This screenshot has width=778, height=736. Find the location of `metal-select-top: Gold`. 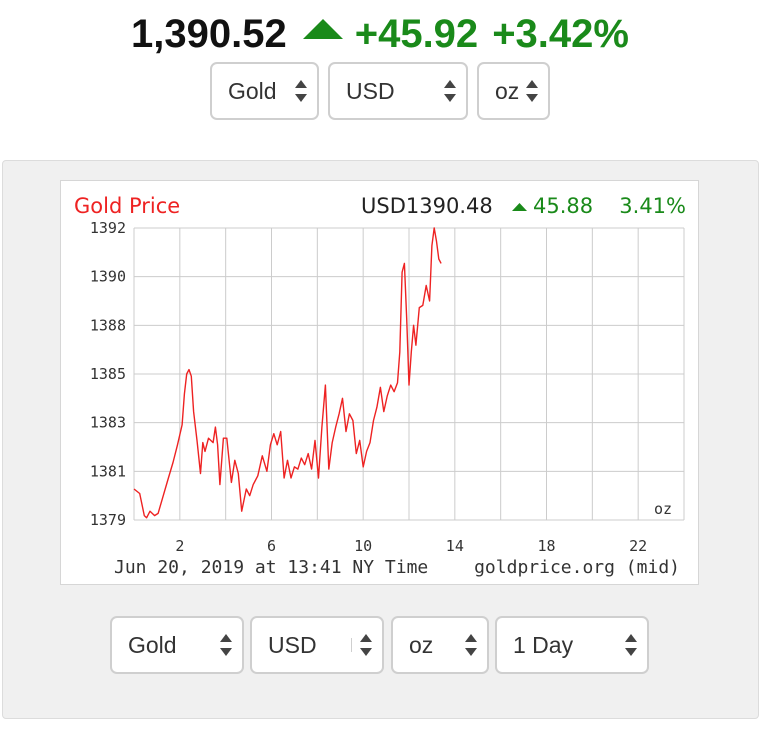

metal-select-top: Gold is located at coordinates (264, 91).